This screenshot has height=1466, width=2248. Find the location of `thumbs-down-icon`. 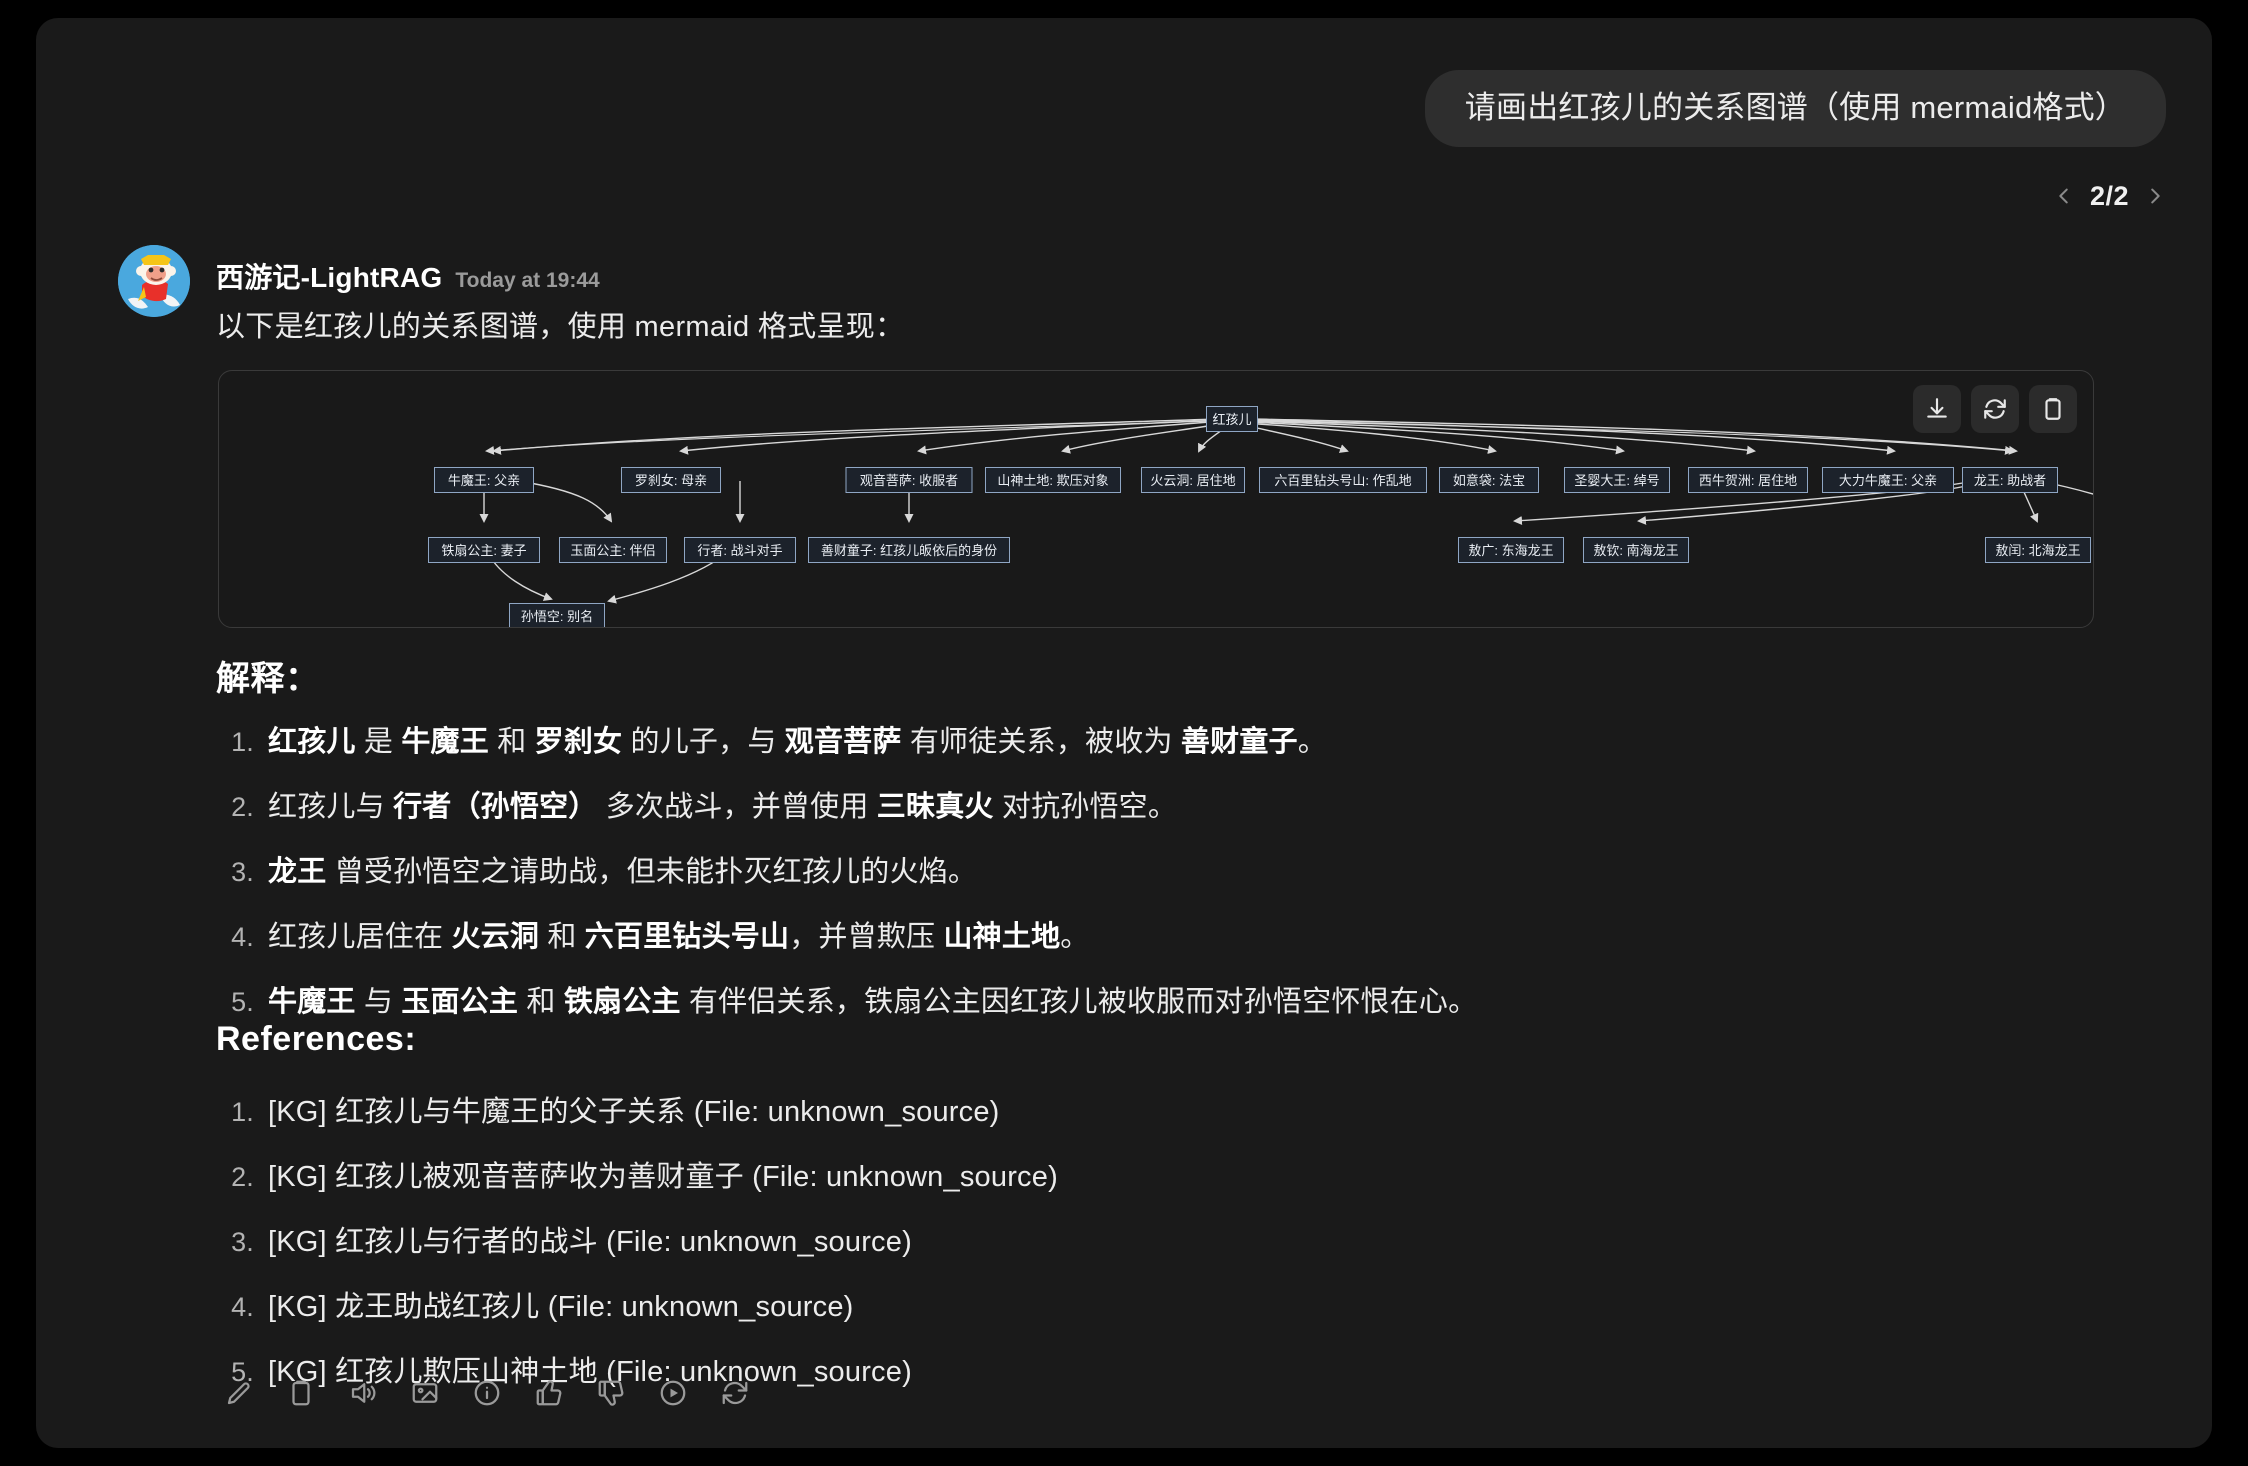

thumbs-down-icon is located at coordinates (611, 1393).